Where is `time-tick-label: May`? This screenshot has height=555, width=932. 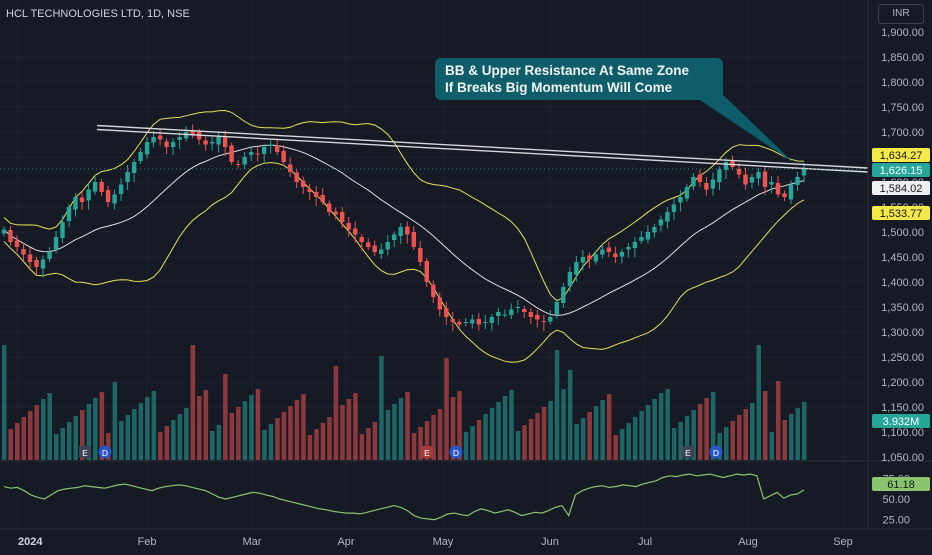
time-tick-label: May is located at coordinates (443, 542).